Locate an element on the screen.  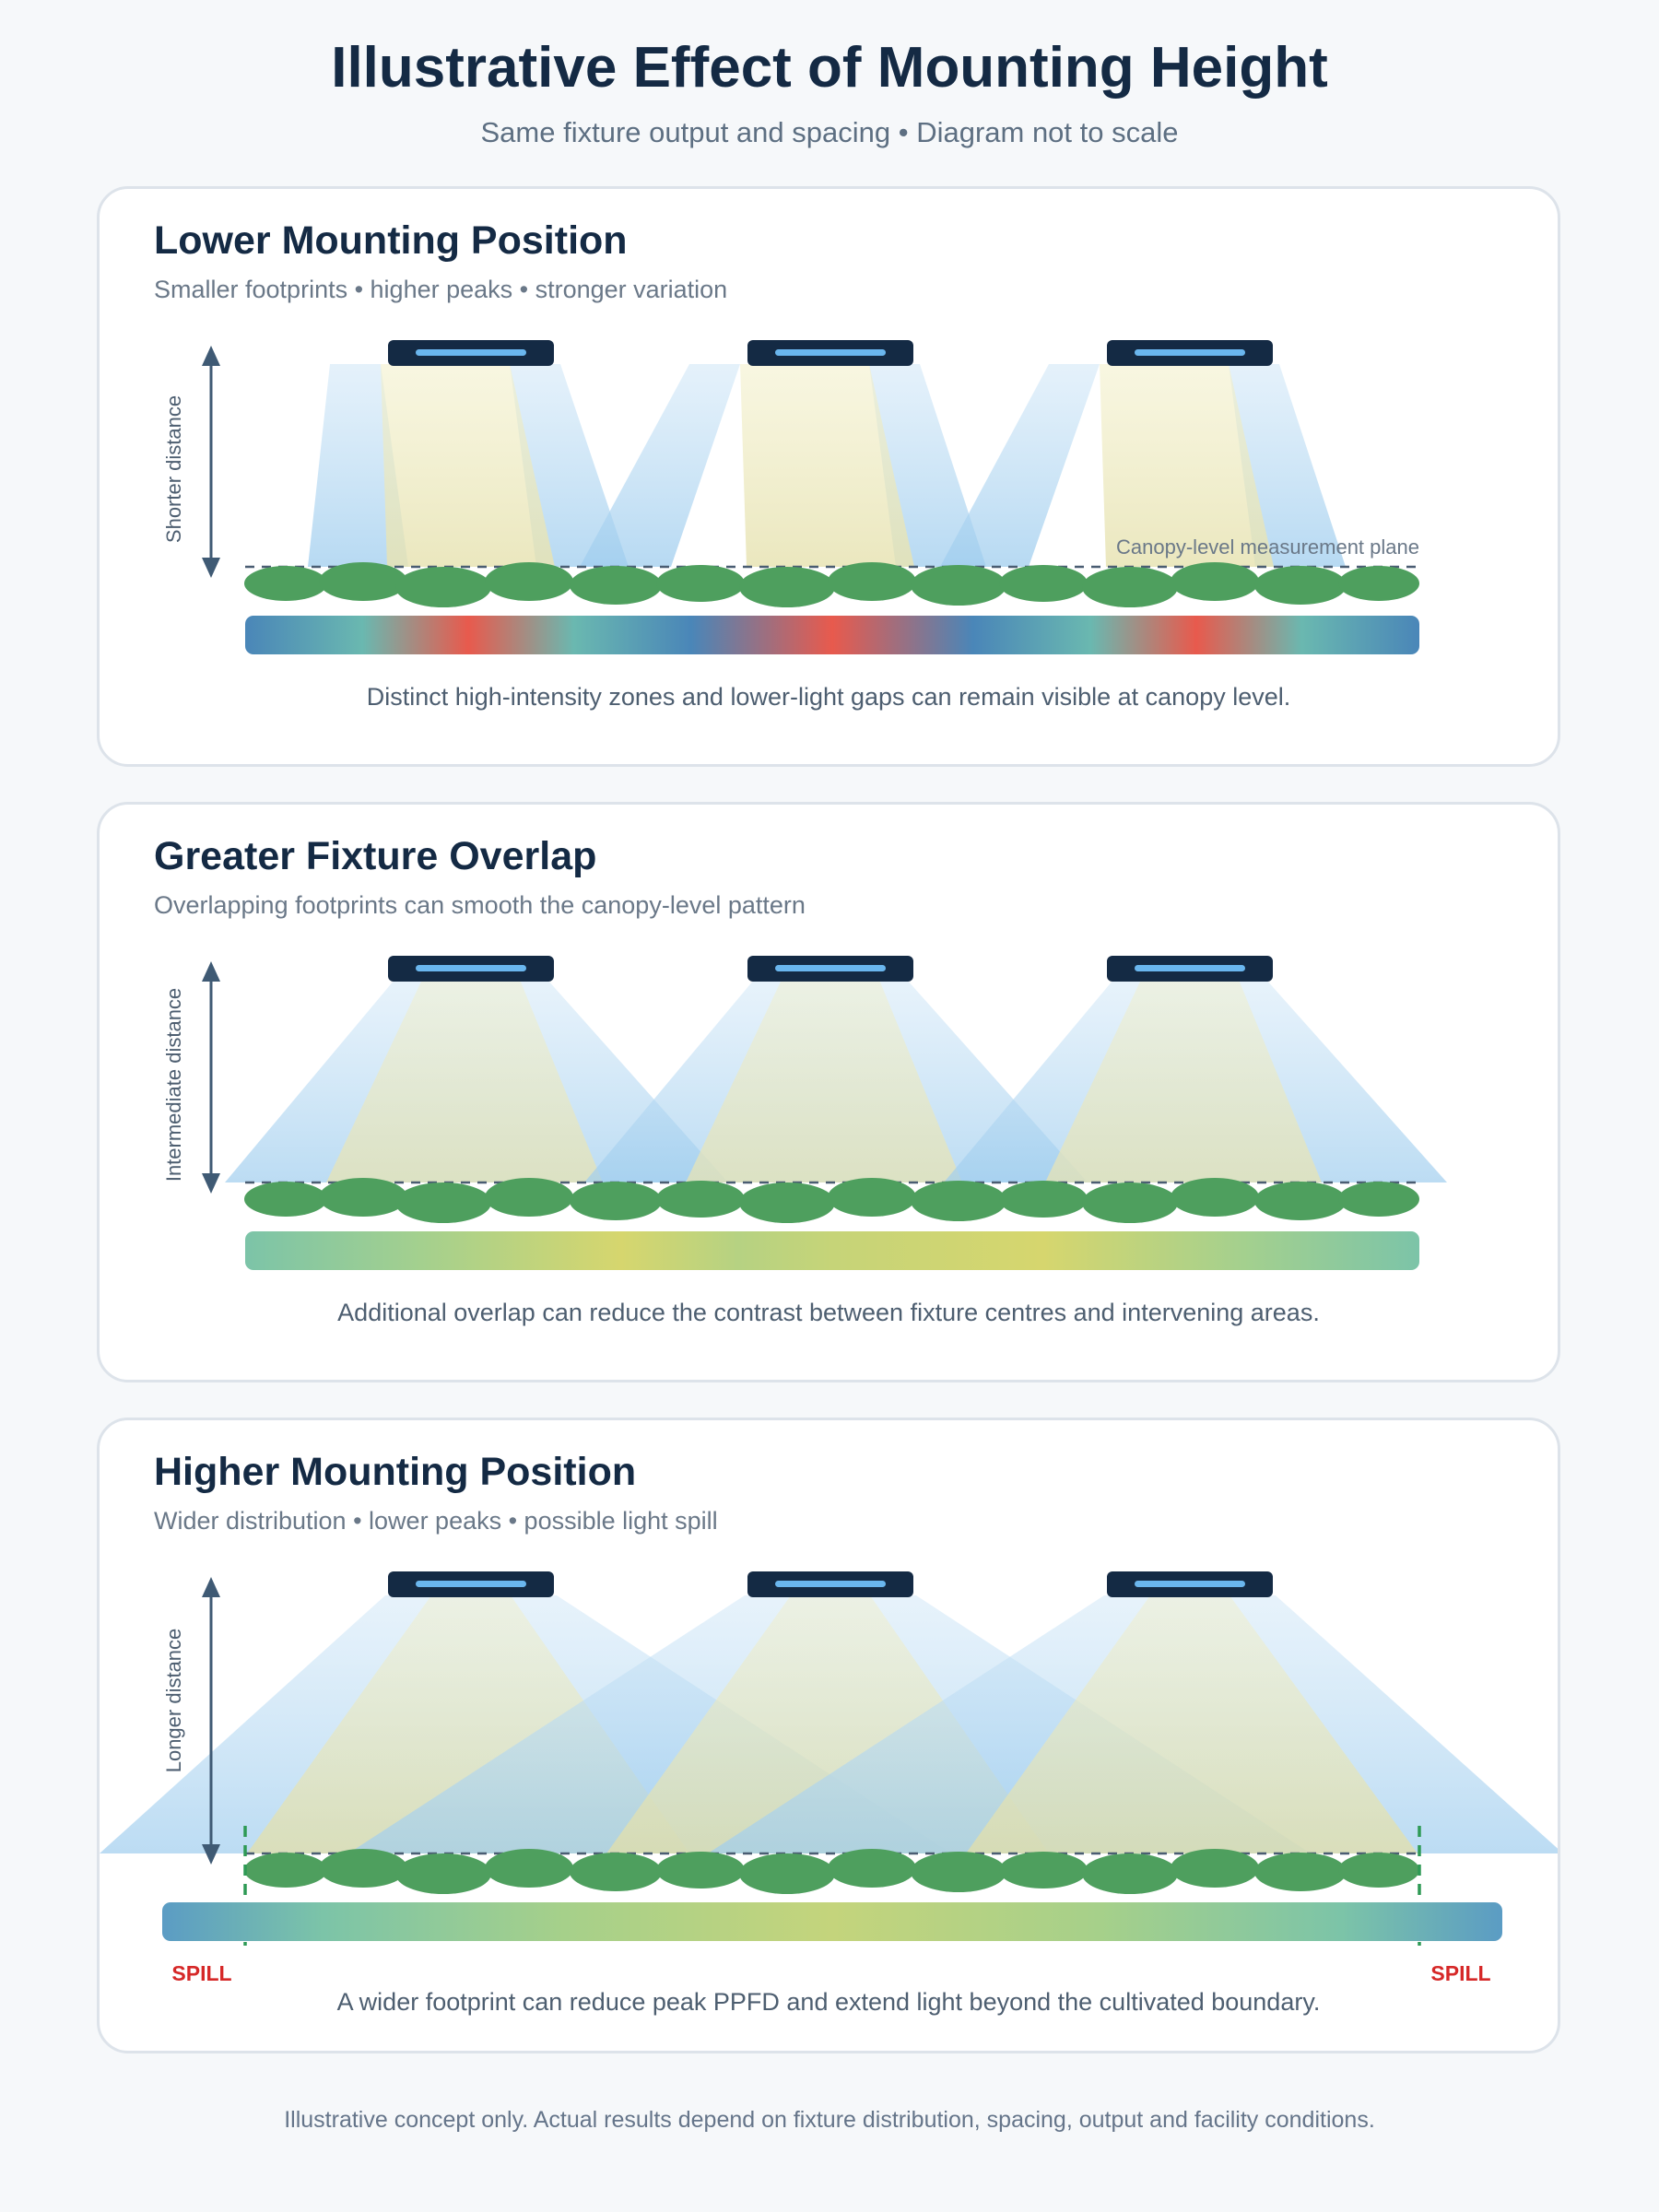
panel-diagram: Intermediate distance is located at coordinates (804, 1113).